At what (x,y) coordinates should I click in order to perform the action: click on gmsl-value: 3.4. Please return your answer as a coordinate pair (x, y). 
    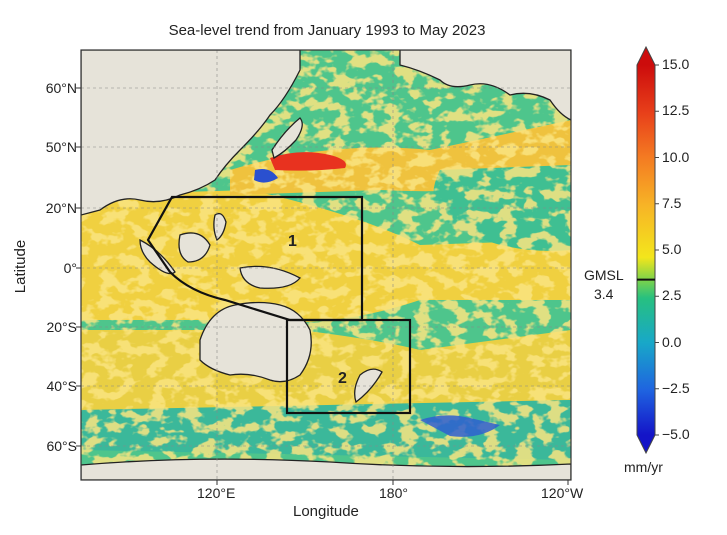
    Looking at the image, I should click on (604, 294).